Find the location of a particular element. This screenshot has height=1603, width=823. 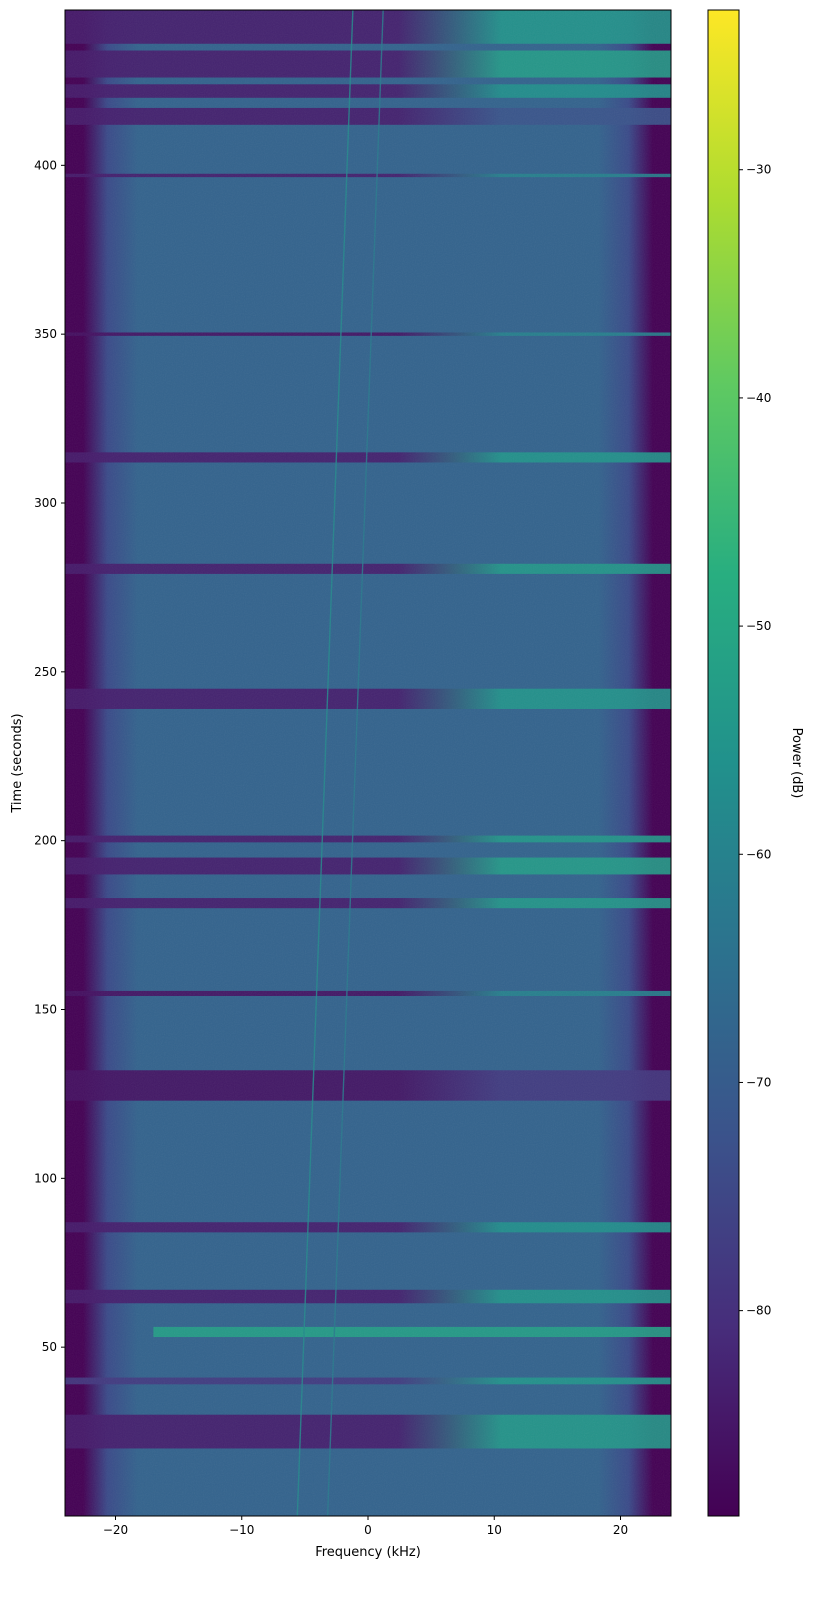

colorbar: −30 −40 −50 −60 −70 −80 Power (dB) is located at coordinates (755, 763).